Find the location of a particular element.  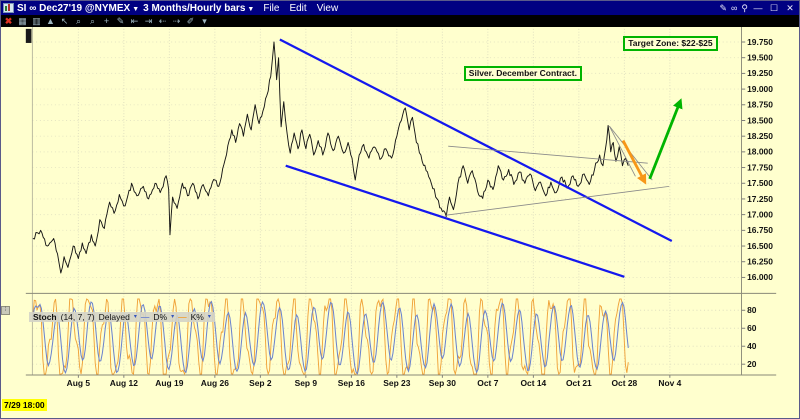

tools-dropdown-icon: ▾ is located at coordinates (204, 20).